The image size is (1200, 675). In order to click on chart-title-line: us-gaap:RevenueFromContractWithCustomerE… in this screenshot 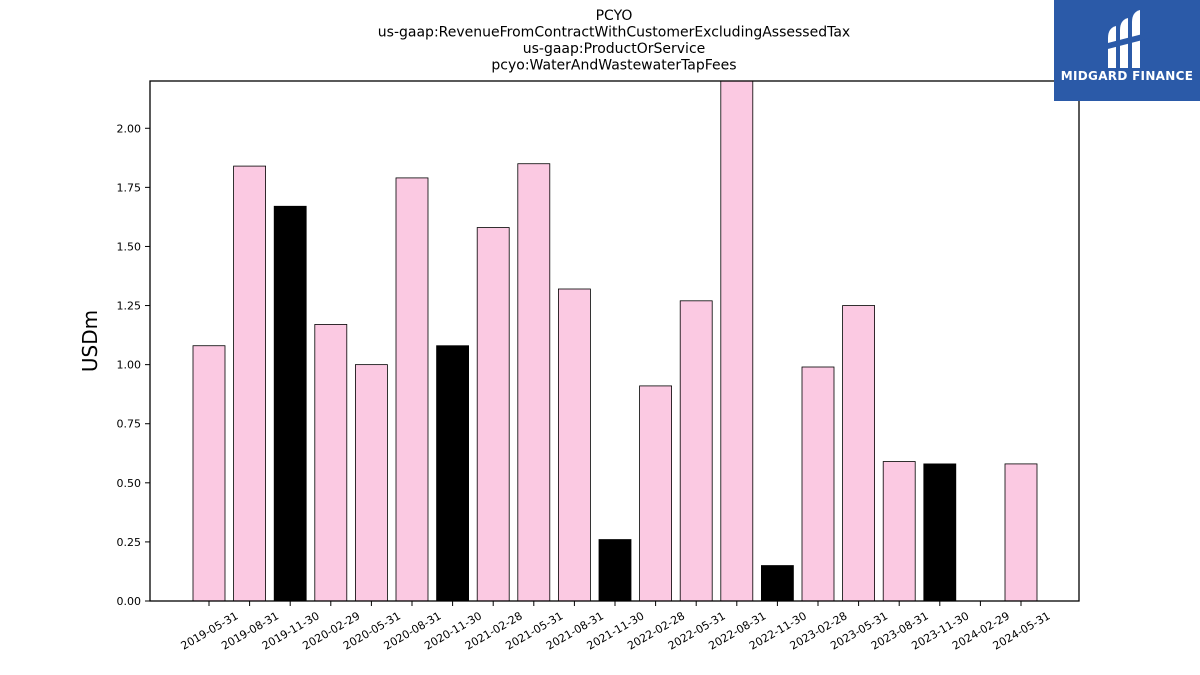, I will do `click(614, 33)`.